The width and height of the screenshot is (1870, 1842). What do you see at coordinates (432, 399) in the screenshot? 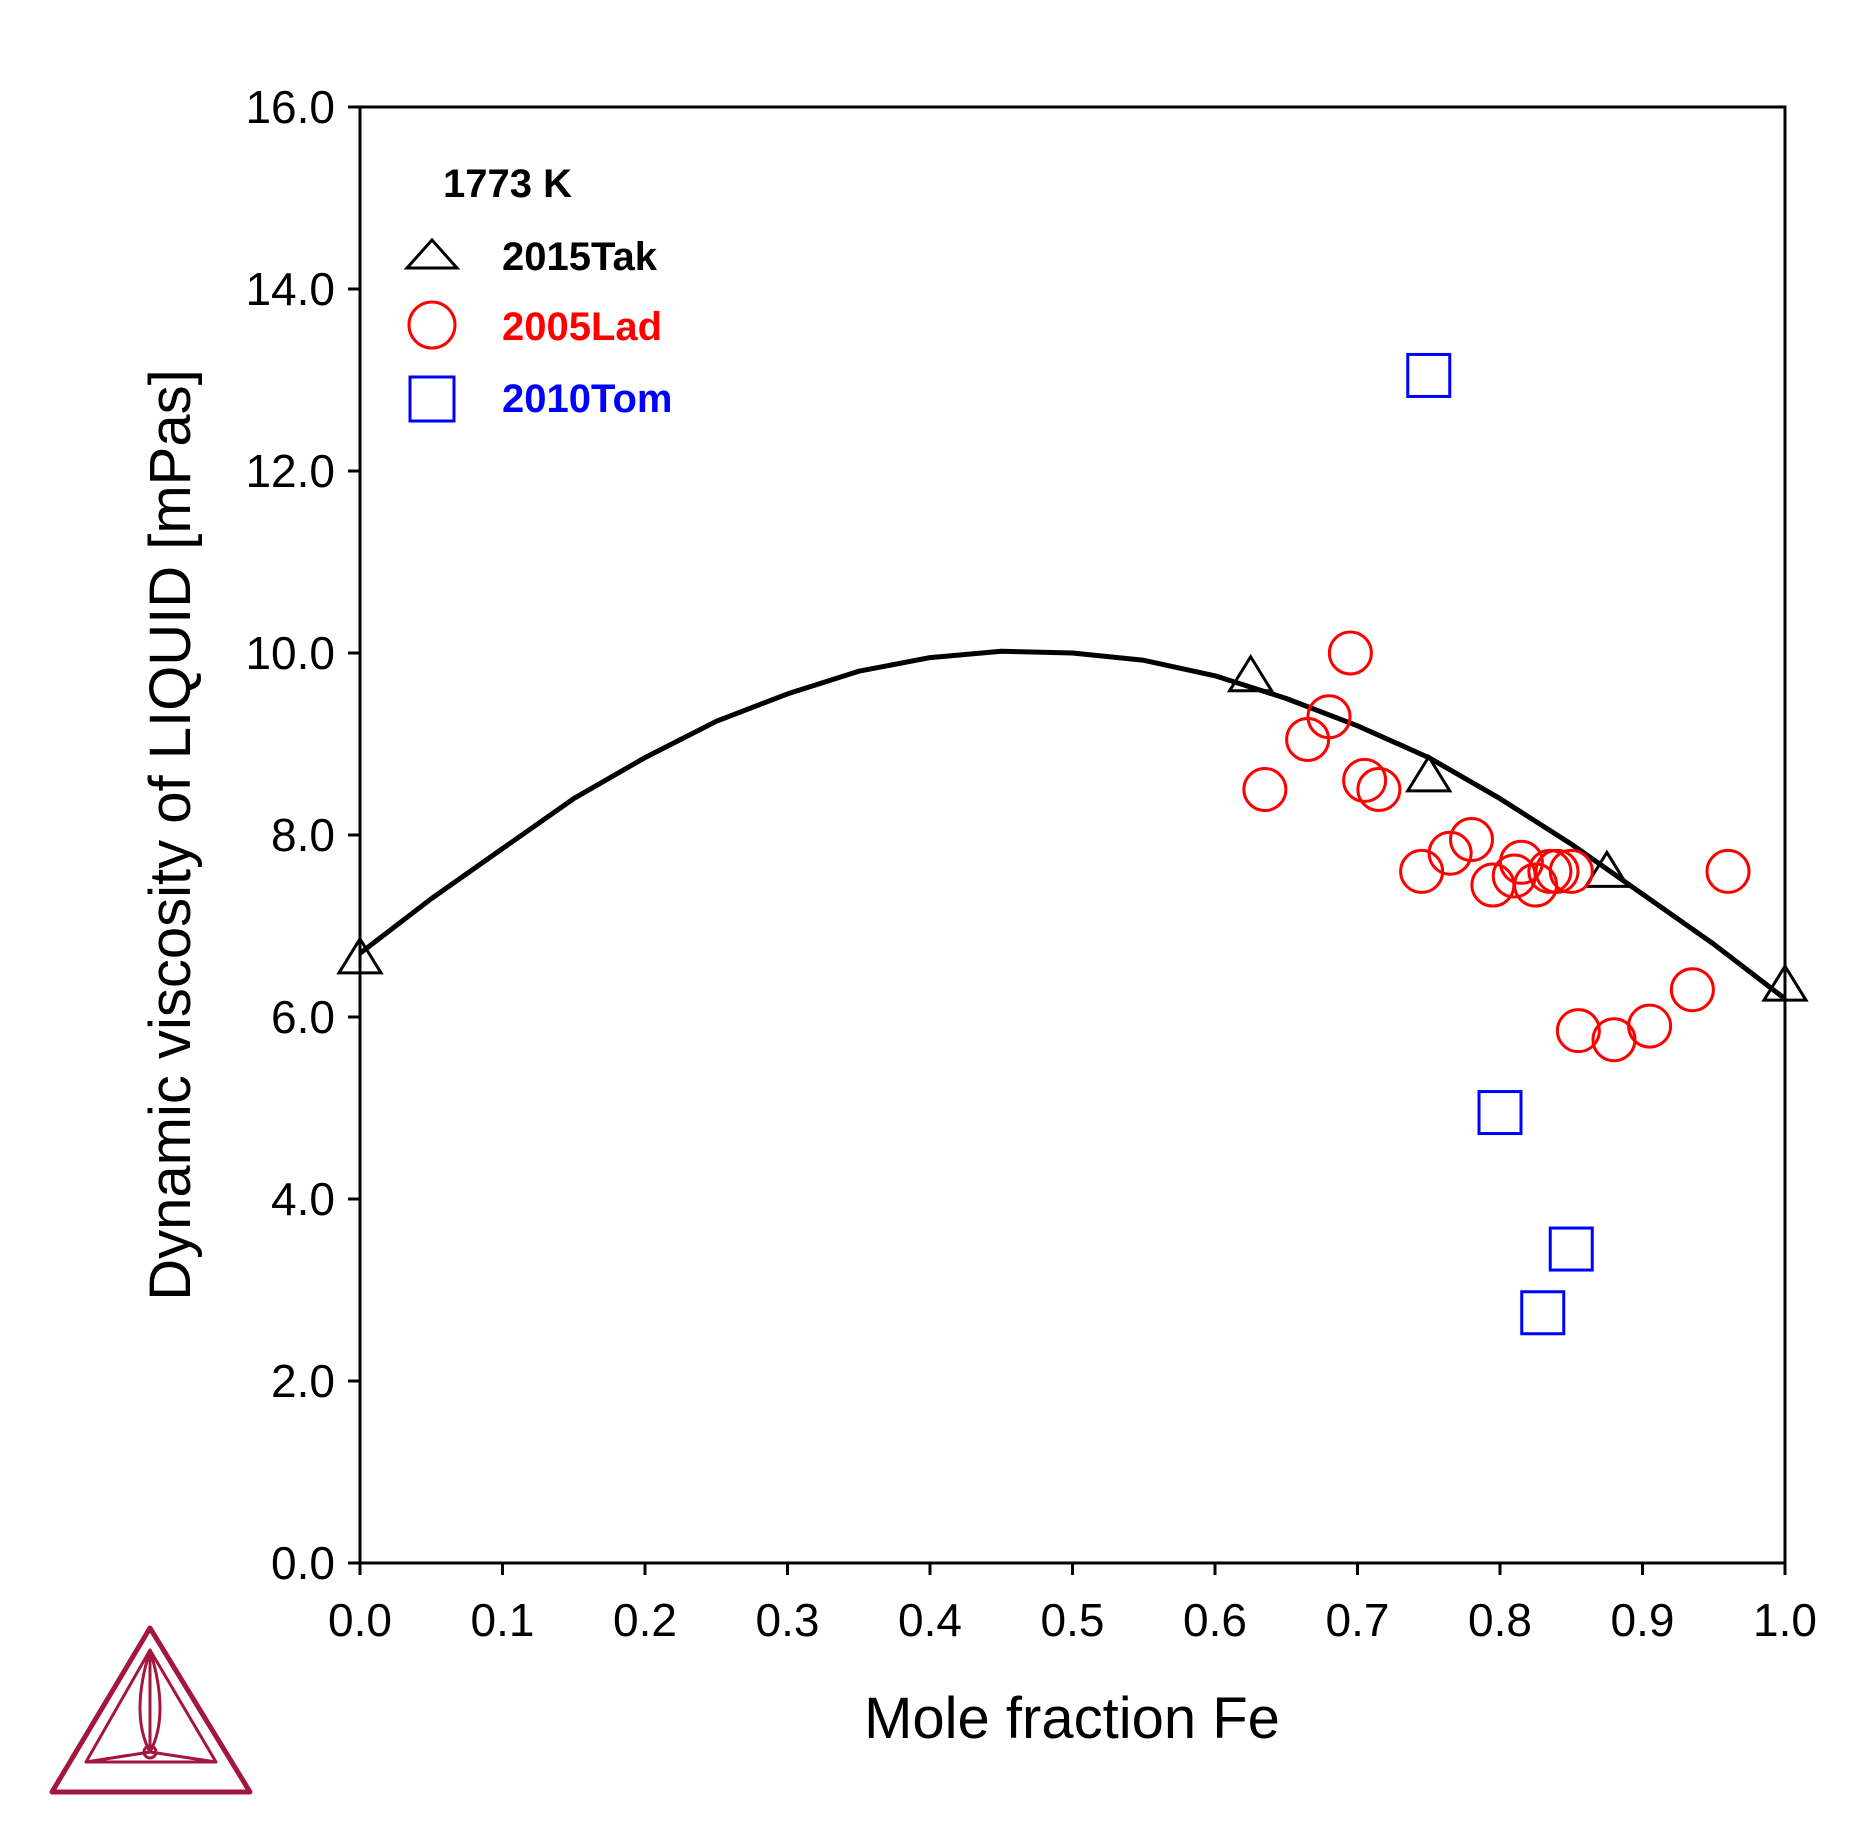
I see `legend-marker-2010tom` at bounding box center [432, 399].